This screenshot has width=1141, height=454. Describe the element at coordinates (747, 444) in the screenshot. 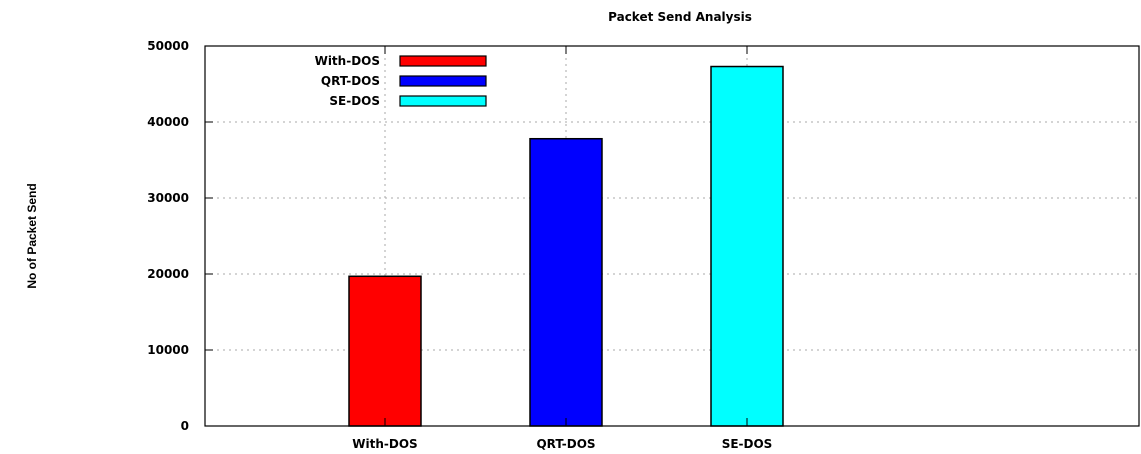

I see `x-tick-label: SE-DOS` at that location.